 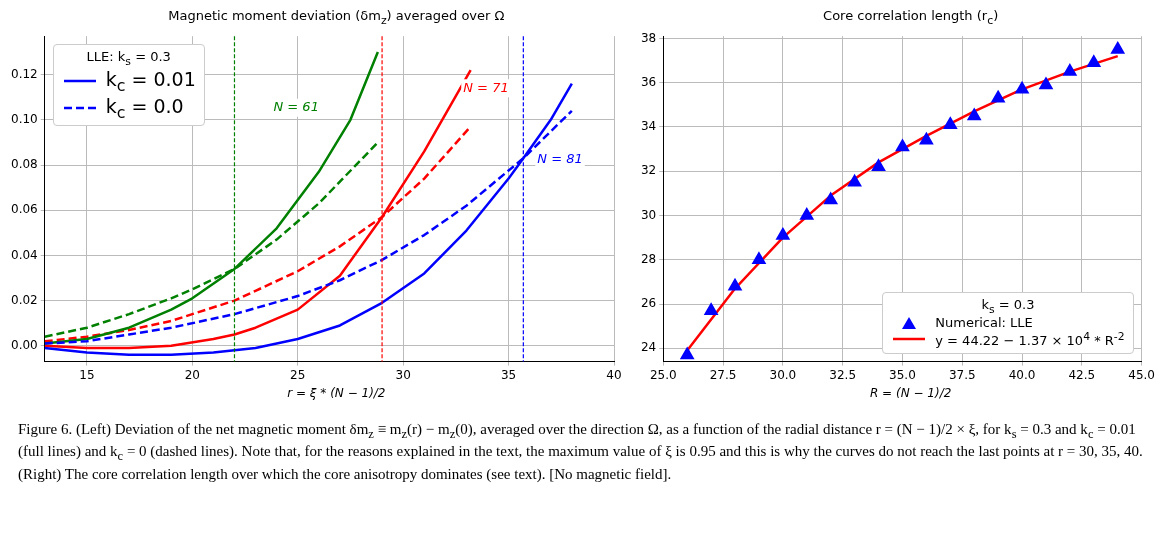 What do you see at coordinates (24, 344) in the screenshot?
I see `y-tick-label: 0.00` at bounding box center [24, 344].